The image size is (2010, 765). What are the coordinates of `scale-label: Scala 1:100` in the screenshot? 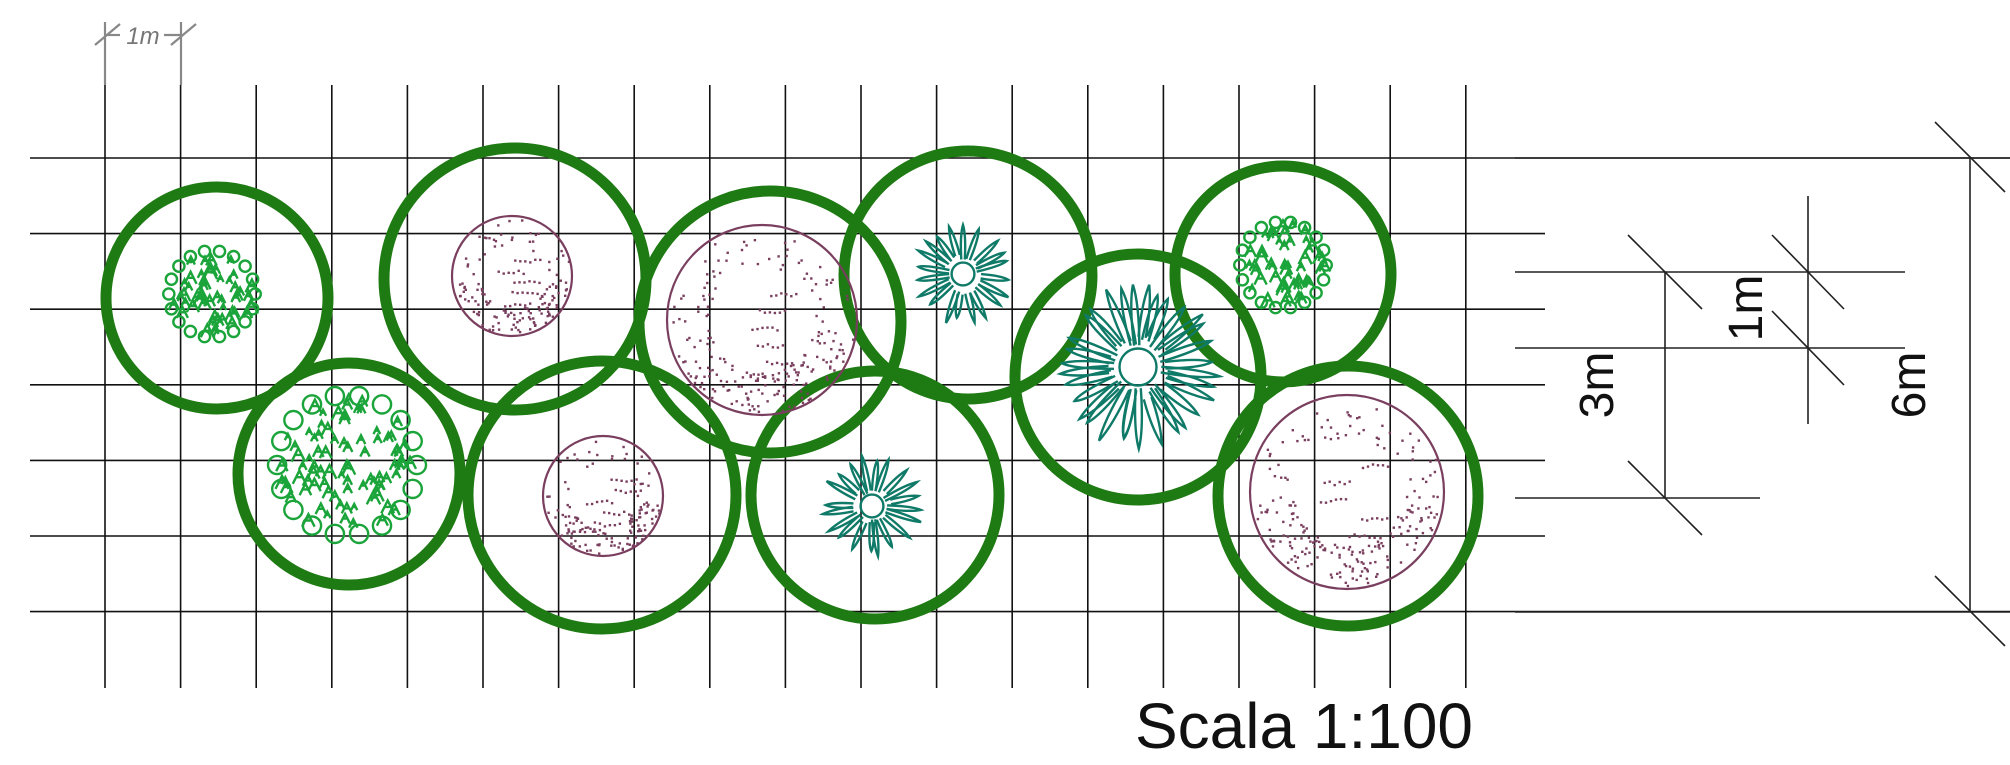 It's located at (1304, 726).